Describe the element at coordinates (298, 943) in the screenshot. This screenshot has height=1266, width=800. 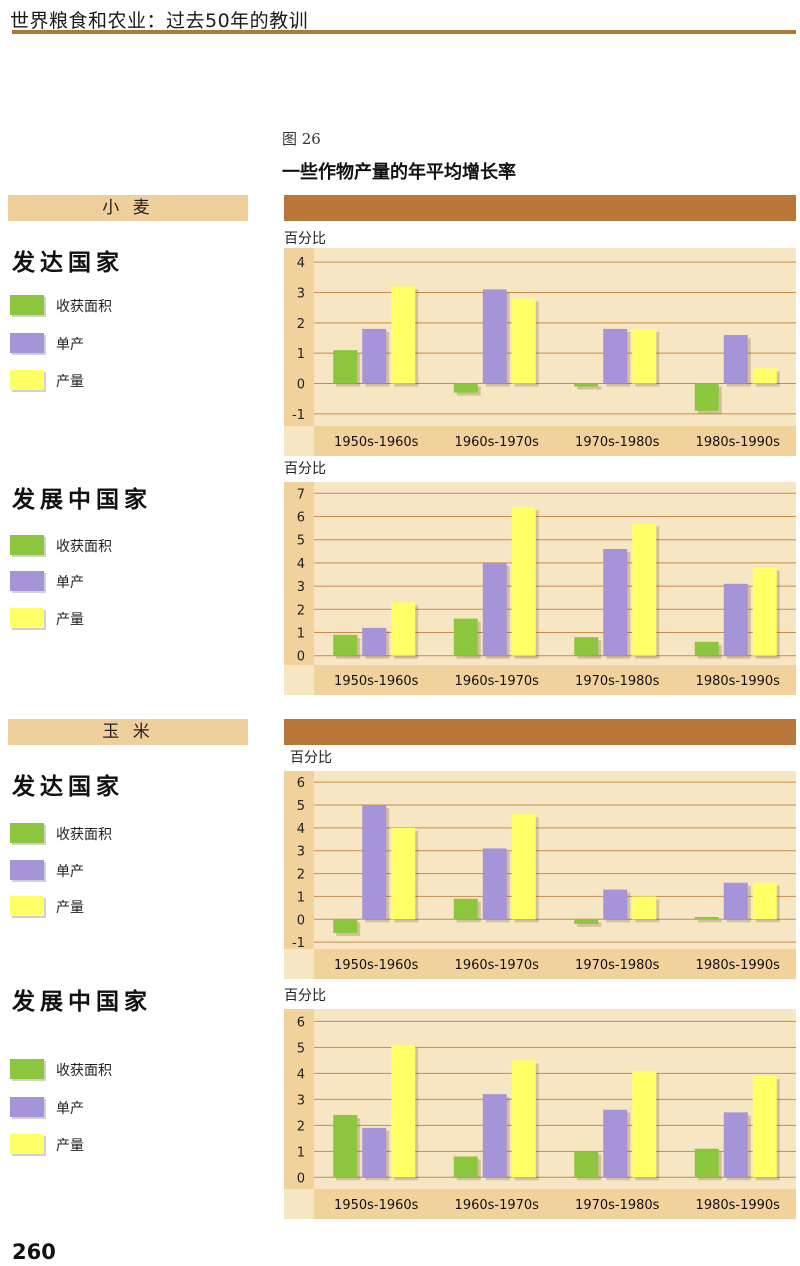
I see `y-tick-label: -1` at that location.